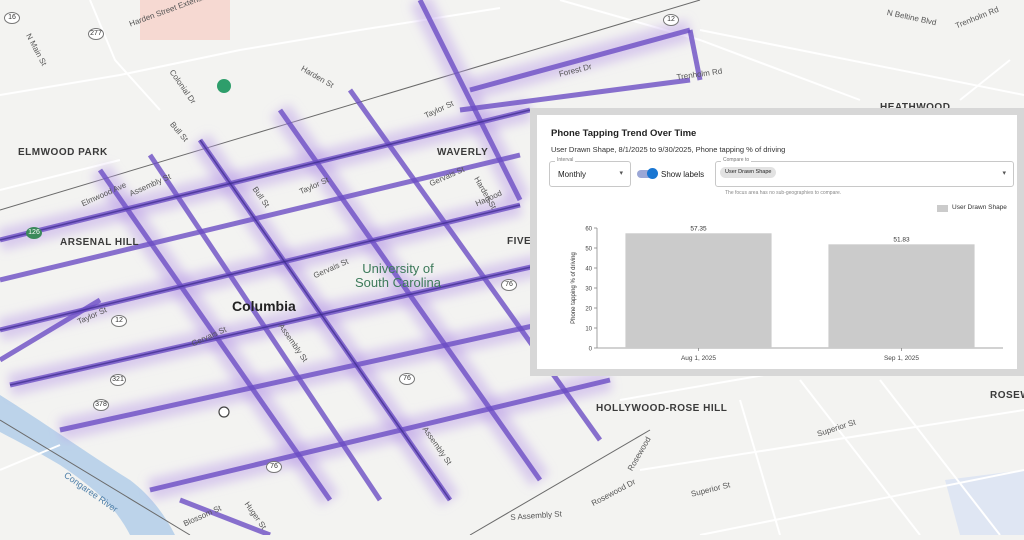 The width and height of the screenshot is (1024, 540). Describe the element at coordinates (901, 358) in the screenshot. I see `x-tick-label: Sep 1, 2025` at that location.